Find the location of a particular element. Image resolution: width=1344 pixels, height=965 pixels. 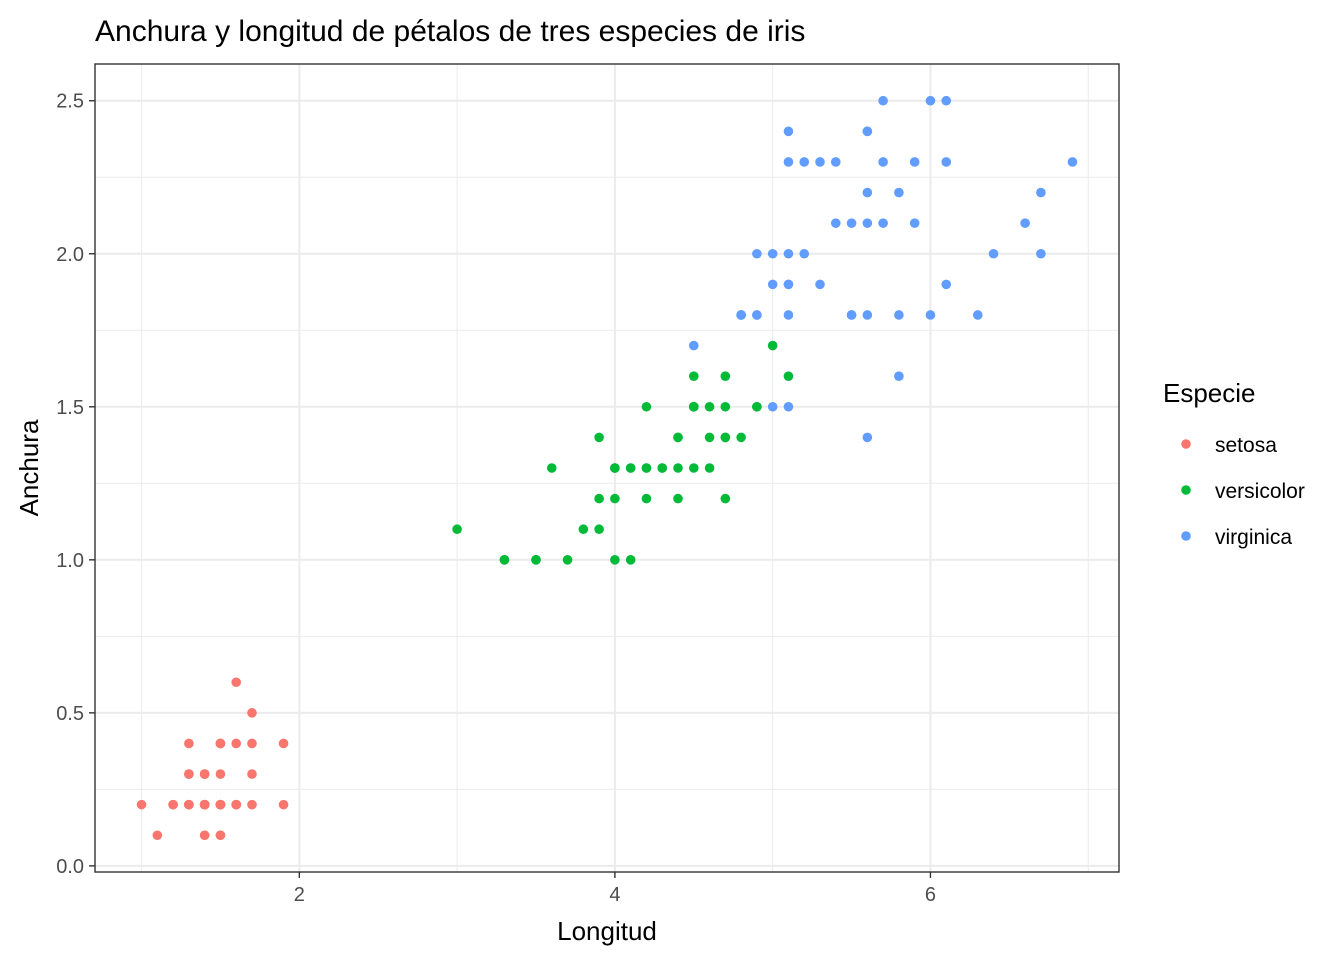

legend-label: versicolor is located at coordinates (1260, 491).